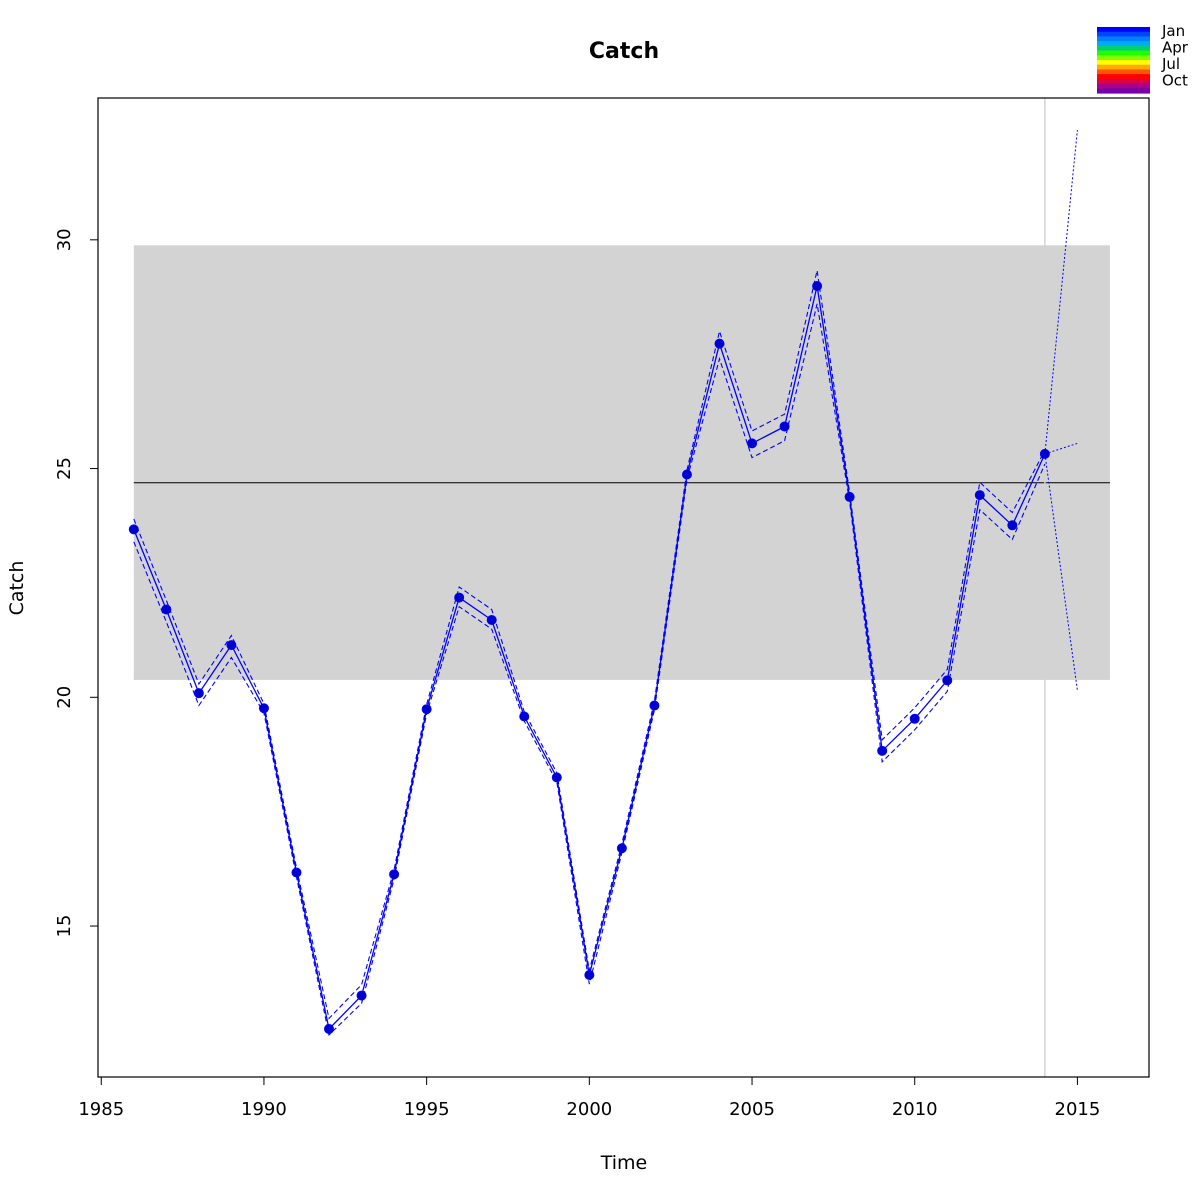 The height and width of the screenshot is (1200, 1200). I want to click on x-axis-label: Time, so click(624, 1163).